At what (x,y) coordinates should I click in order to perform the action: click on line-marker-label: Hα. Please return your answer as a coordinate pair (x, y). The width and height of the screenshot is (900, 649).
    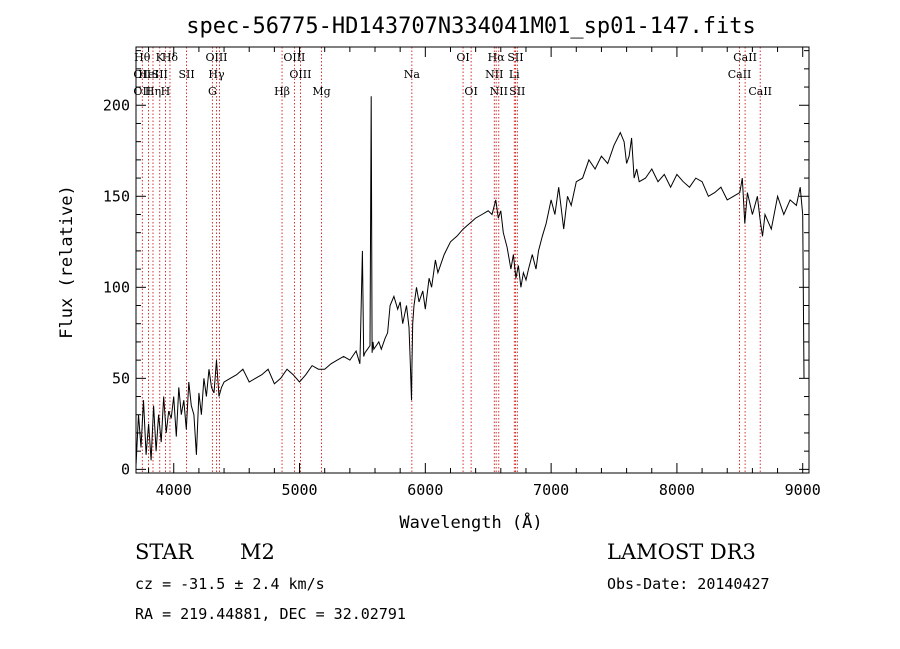
    Looking at the image, I should click on (497, 57).